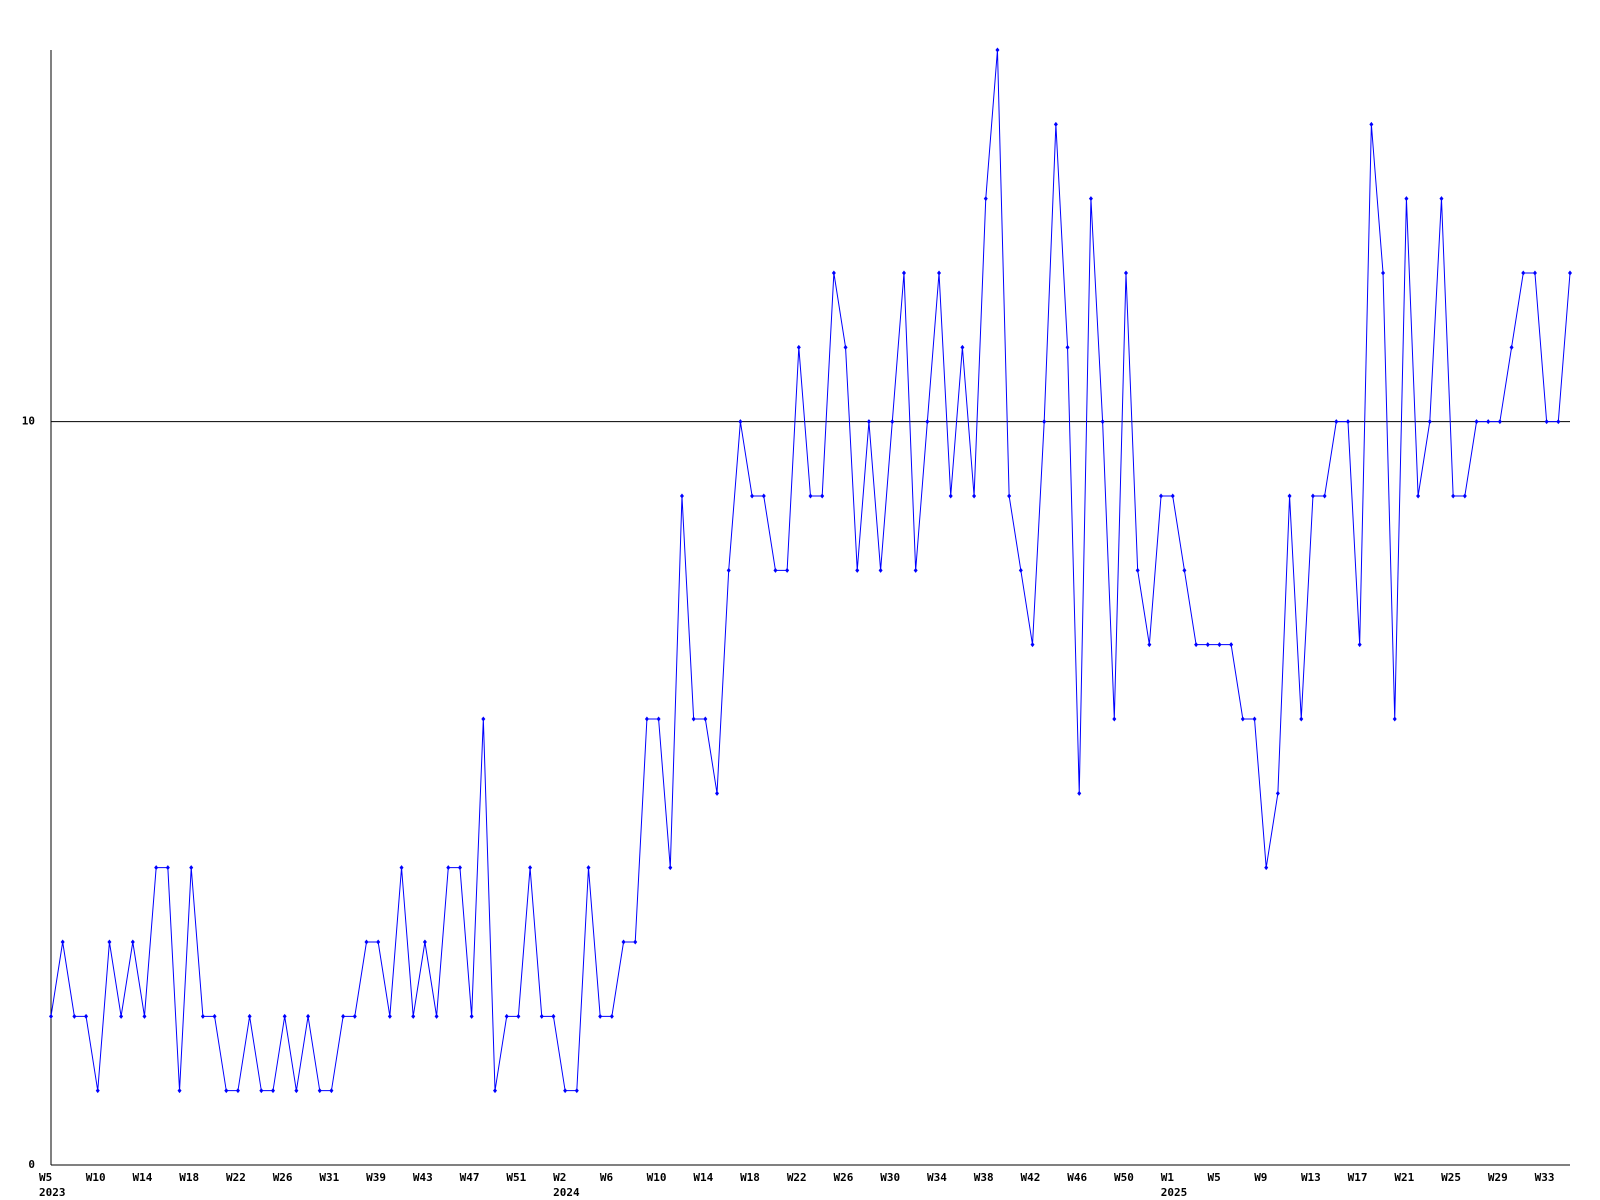 The image size is (1600, 1200). Describe the element at coordinates (1261, 1177) in the screenshot. I see `x-tick-label: W9` at that location.